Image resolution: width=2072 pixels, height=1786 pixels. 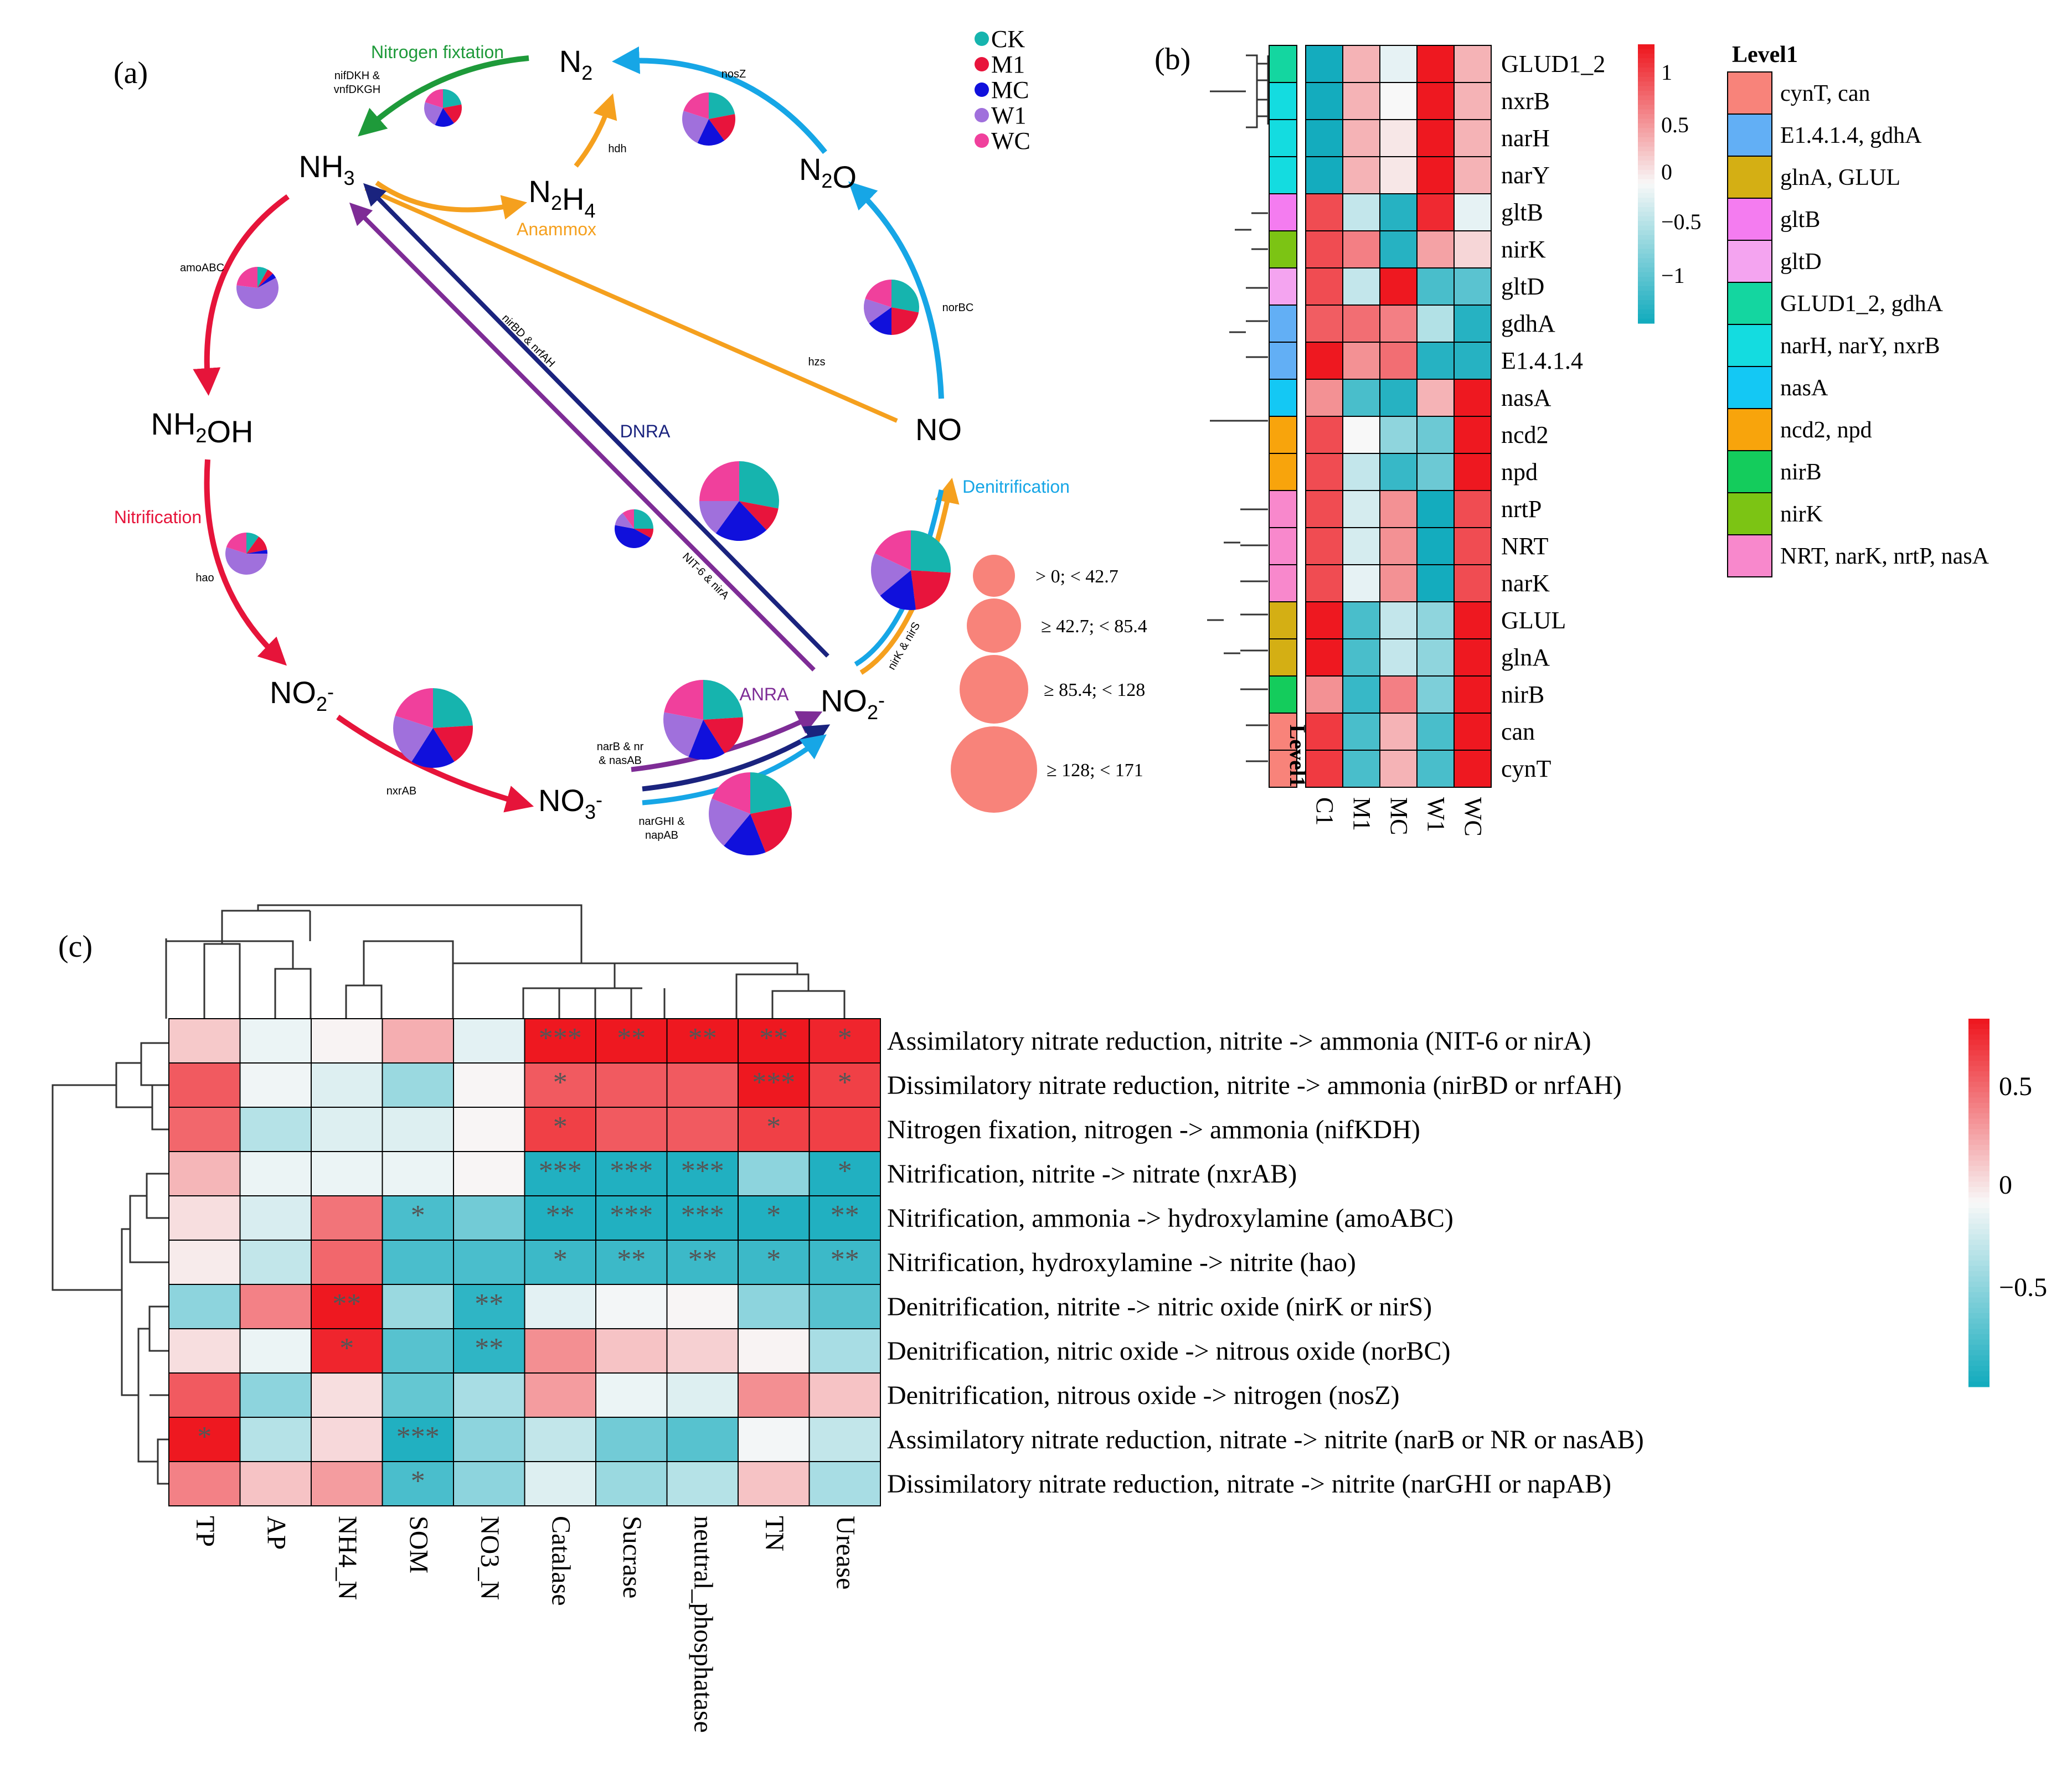 I want to click on sig-c-5-TN: *, so click(x=773, y=1260).